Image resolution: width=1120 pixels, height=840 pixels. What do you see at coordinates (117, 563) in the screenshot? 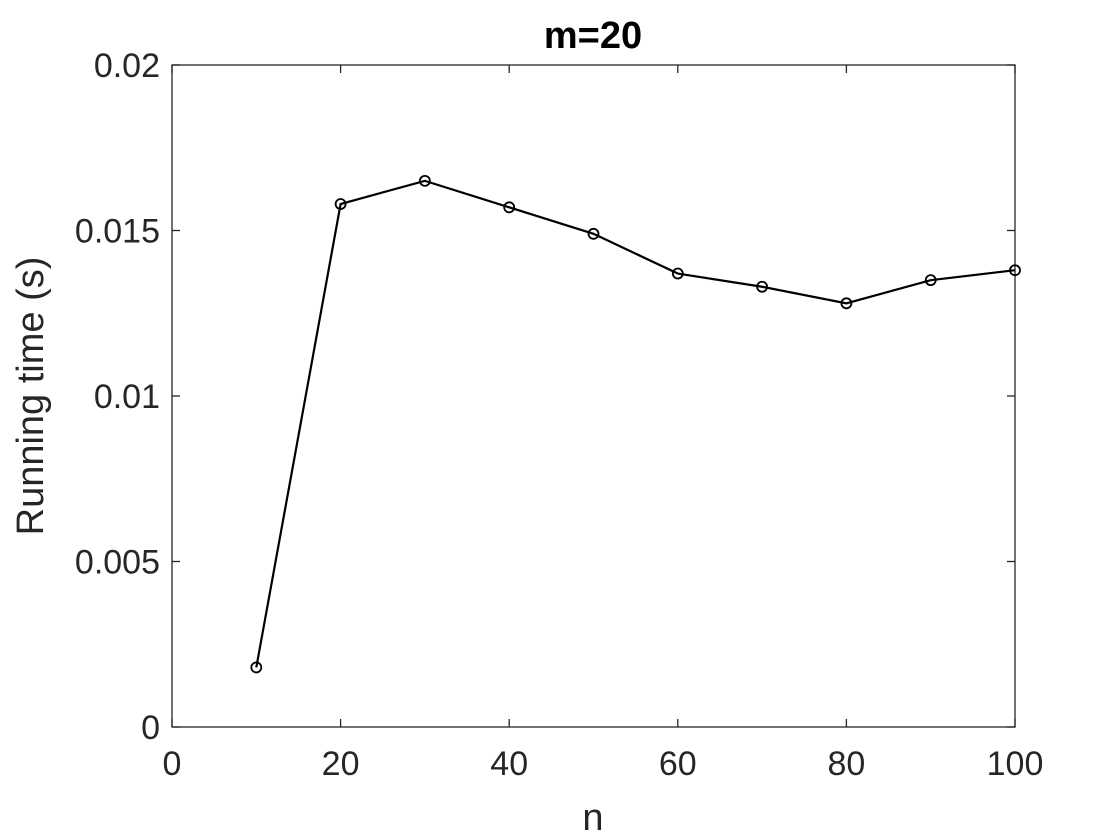
I see `y-tick-label-1: 0.005` at bounding box center [117, 563].